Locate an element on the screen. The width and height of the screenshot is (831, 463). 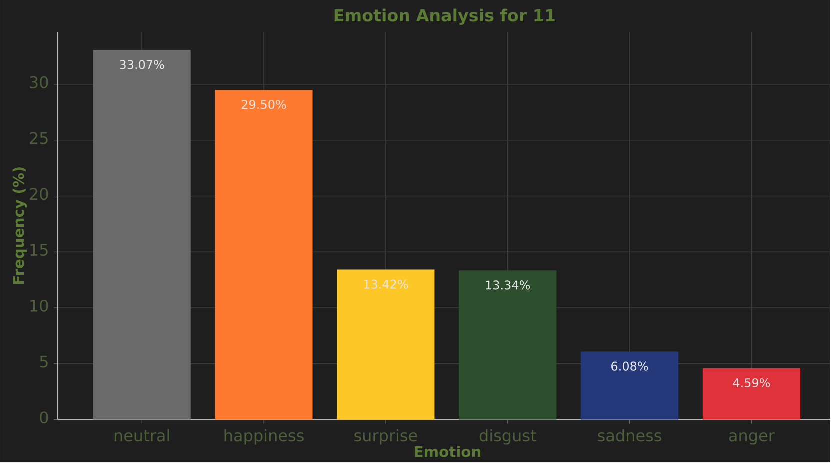
x-axis-title: Emotion is located at coordinates (447, 452).